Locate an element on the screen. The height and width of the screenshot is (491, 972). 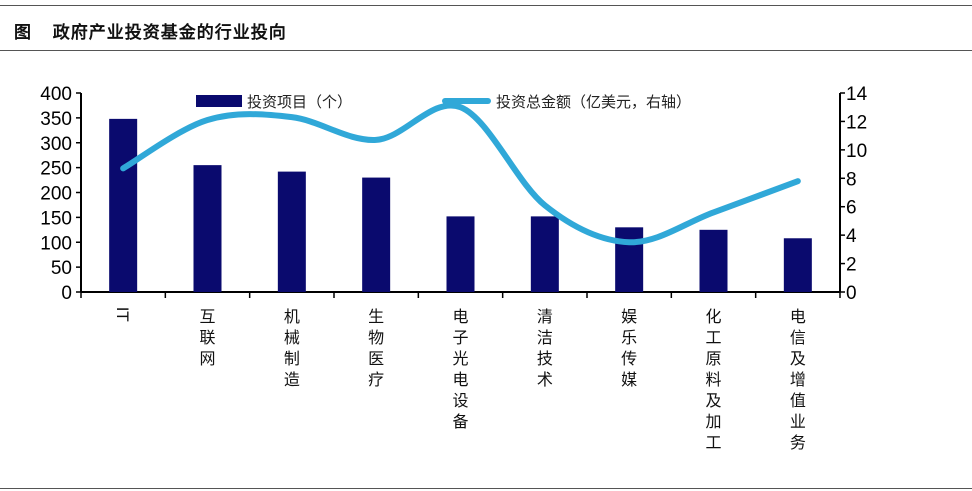
bar-电信及增值业务 is located at coordinates (797, 265).